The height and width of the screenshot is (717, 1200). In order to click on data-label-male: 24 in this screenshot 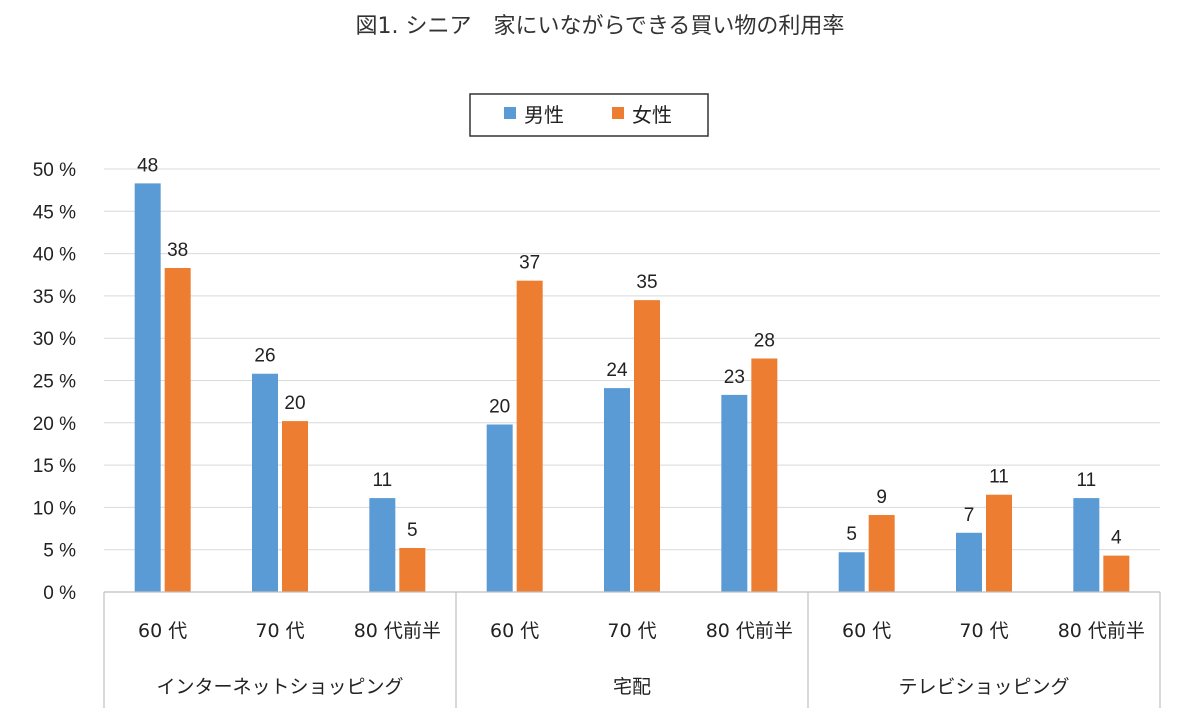, I will do `click(617, 370)`.